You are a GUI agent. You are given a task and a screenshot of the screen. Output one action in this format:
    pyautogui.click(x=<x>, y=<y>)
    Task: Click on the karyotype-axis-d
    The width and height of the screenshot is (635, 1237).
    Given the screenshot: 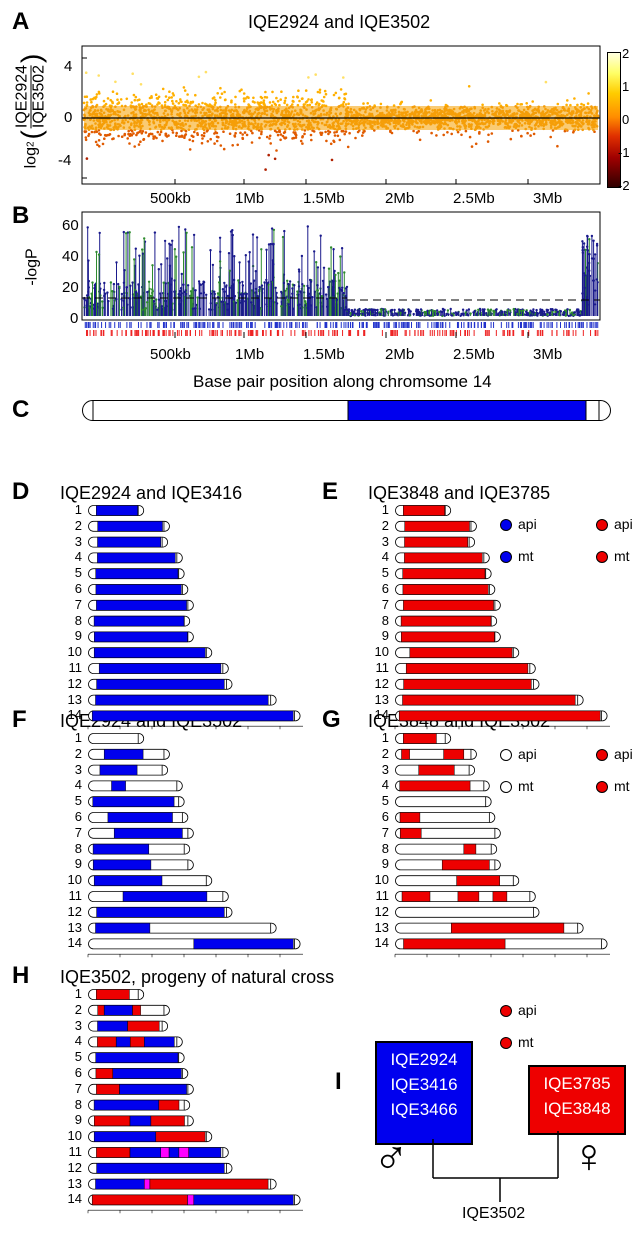 What is the action you would take?
    pyautogui.click(x=195, y=727)
    